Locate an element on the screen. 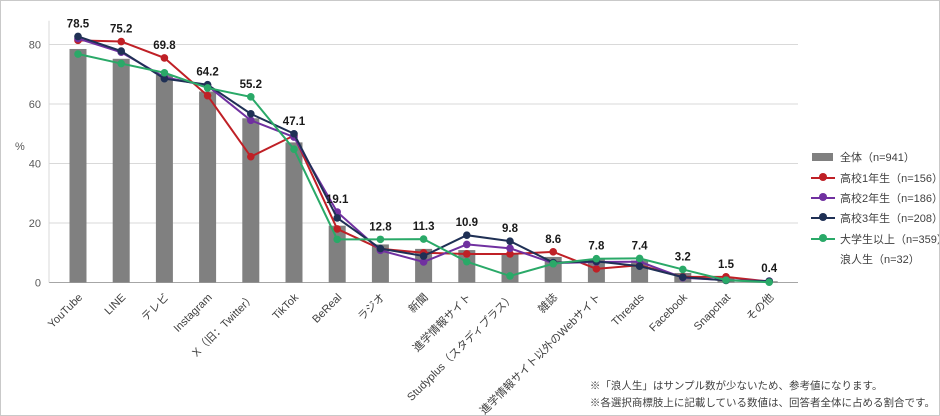 The image size is (940, 416). bar-value-label: 1.5 is located at coordinates (726, 265).